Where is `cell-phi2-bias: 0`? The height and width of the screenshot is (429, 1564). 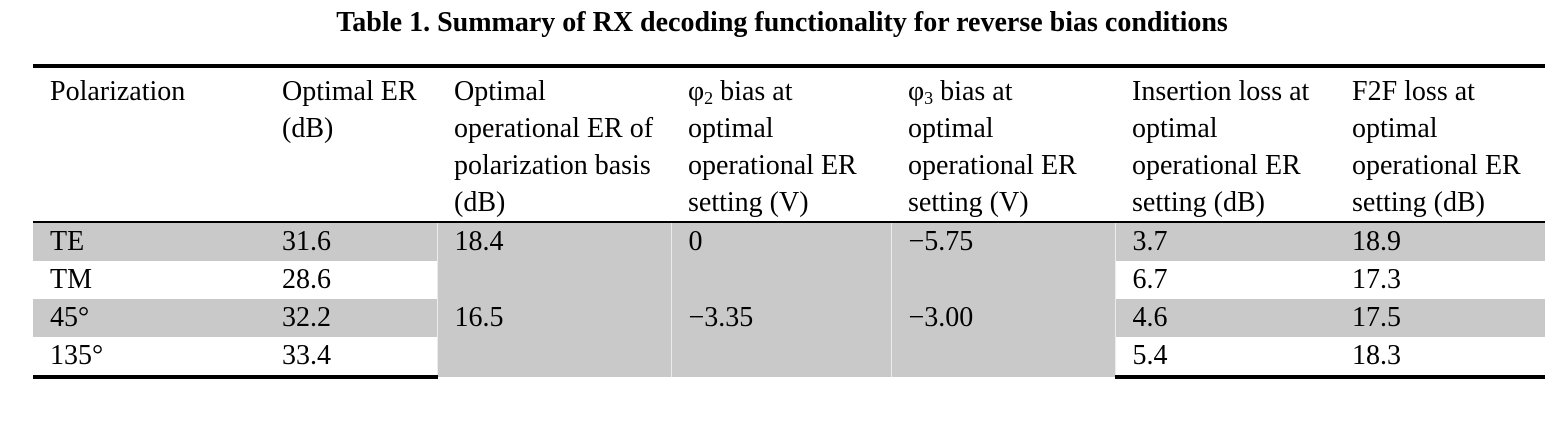 cell-phi2-bias: 0 is located at coordinates (780, 260).